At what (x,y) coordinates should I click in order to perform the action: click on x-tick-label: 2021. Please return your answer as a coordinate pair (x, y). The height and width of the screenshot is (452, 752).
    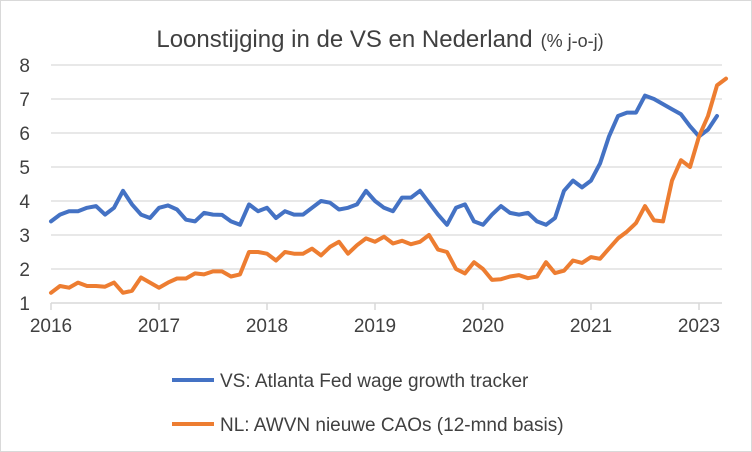
    Looking at the image, I should click on (591, 326).